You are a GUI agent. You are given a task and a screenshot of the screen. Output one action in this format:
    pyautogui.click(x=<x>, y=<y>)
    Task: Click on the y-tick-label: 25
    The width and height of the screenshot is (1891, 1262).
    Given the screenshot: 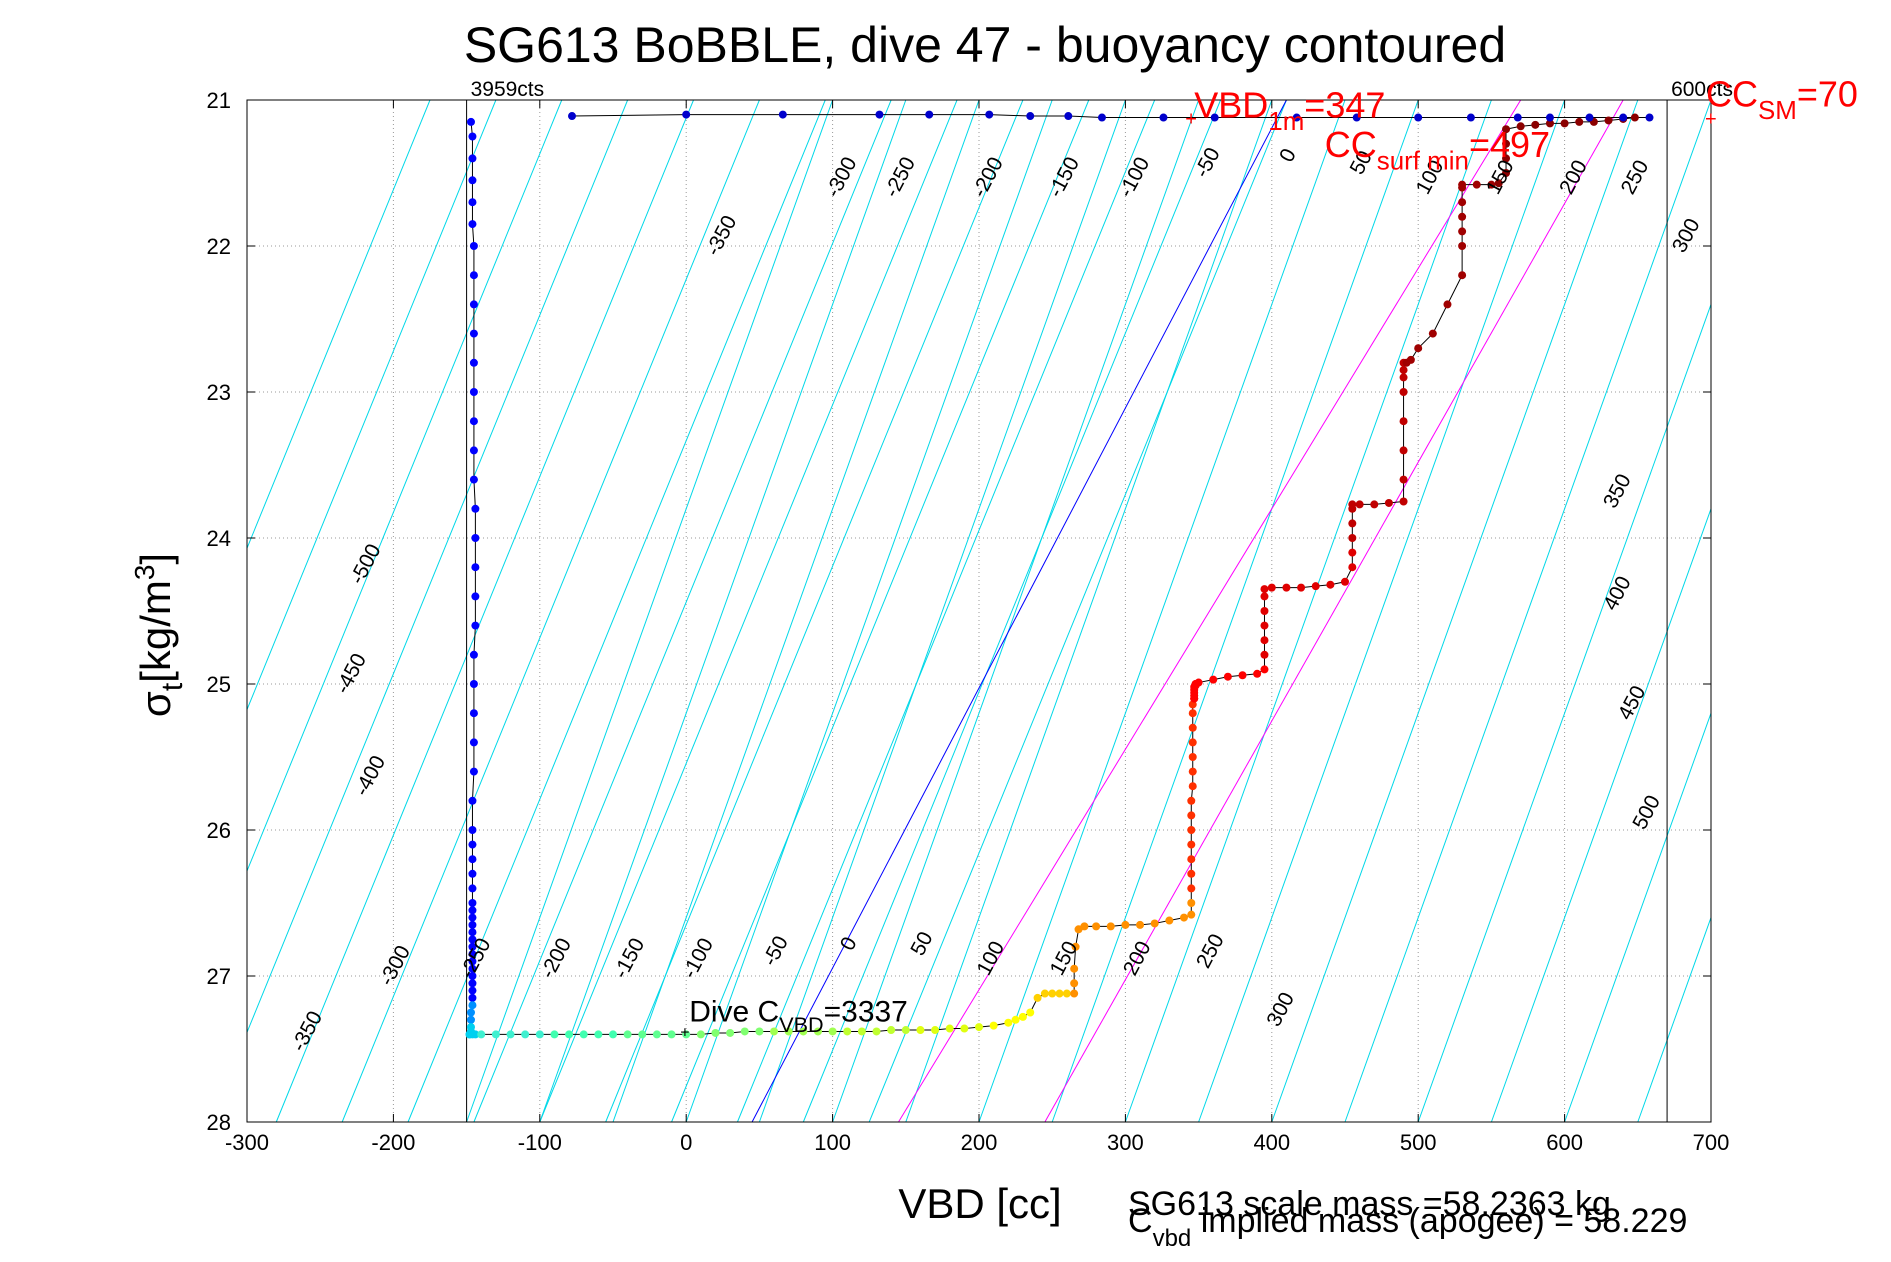 What is the action you would take?
    pyautogui.click(x=219, y=684)
    